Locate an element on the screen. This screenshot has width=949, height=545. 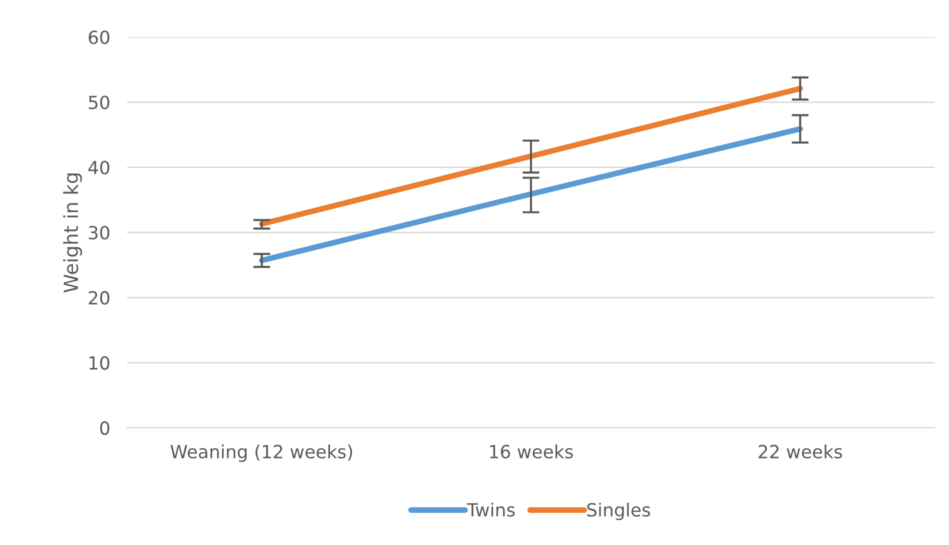
y-tick-label: 20 is located at coordinates (99, 298).